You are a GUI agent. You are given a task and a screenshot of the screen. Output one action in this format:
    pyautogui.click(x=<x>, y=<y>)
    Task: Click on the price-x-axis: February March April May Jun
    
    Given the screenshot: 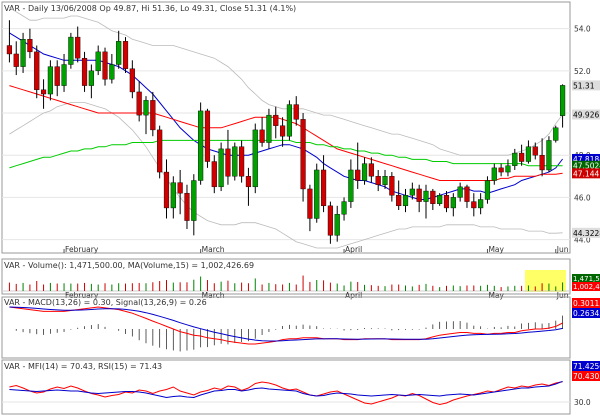 What is the action you would take?
    pyautogui.click(x=316, y=249)
    